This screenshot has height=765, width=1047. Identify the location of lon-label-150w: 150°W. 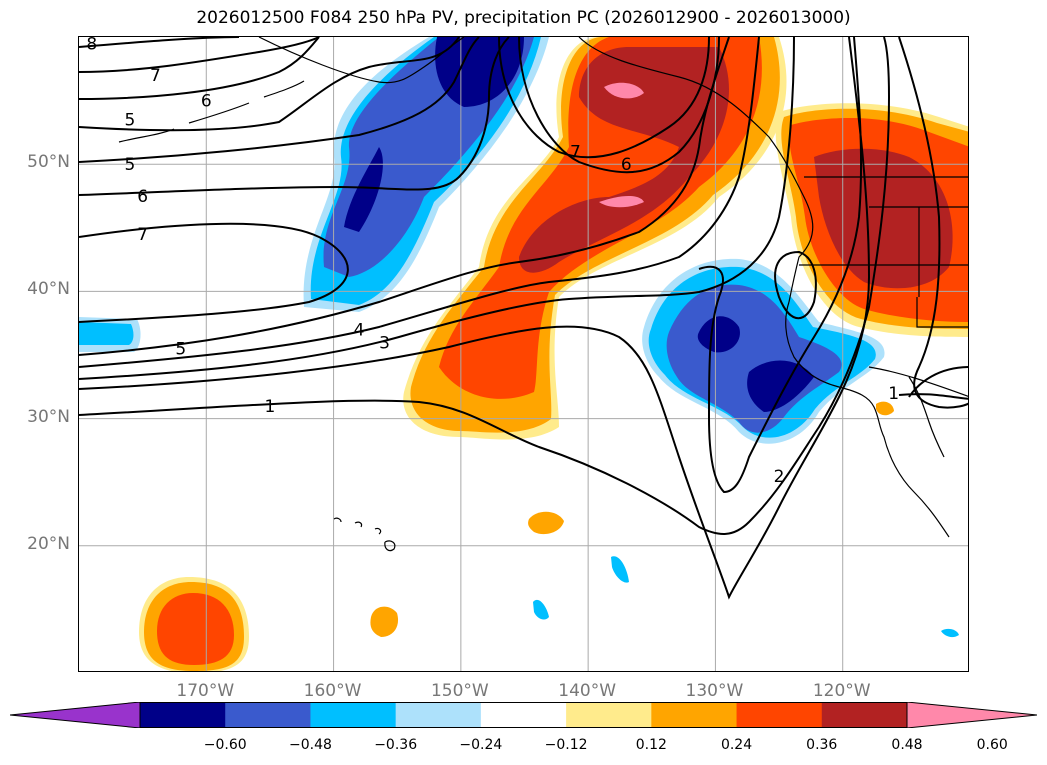
(459, 691).